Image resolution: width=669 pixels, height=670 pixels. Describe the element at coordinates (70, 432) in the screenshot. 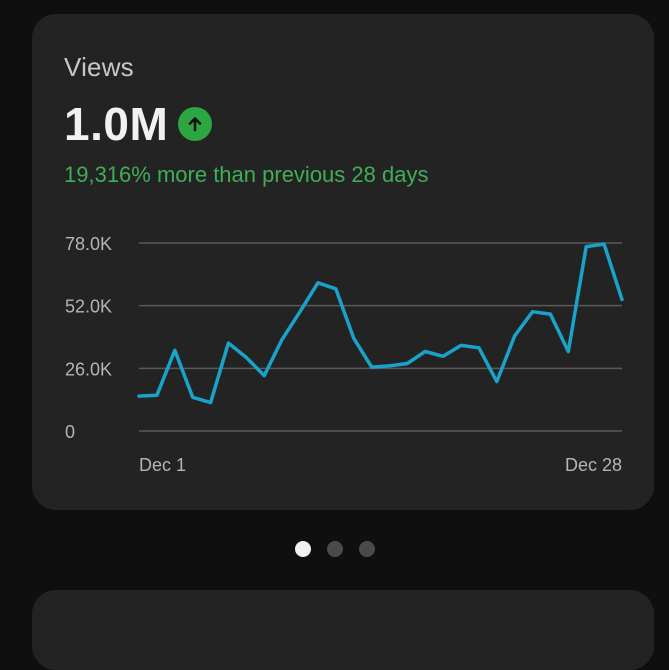

I see `y-tick-label: 0` at that location.